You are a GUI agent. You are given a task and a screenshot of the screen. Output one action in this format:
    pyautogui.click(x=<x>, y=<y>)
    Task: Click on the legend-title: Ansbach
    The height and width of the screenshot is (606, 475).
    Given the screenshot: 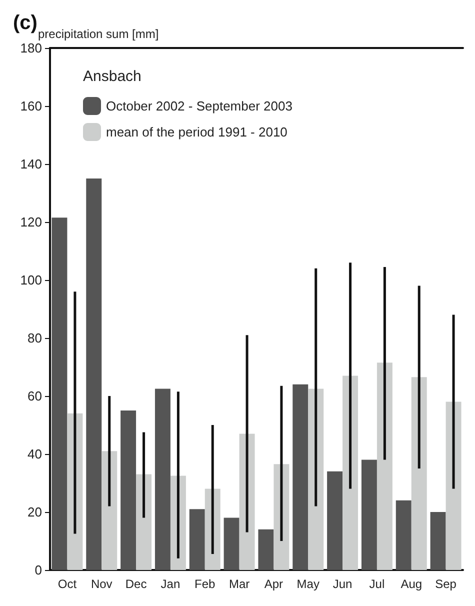 What is the action you would take?
    pyautogui.click(x=112, y=76)
    